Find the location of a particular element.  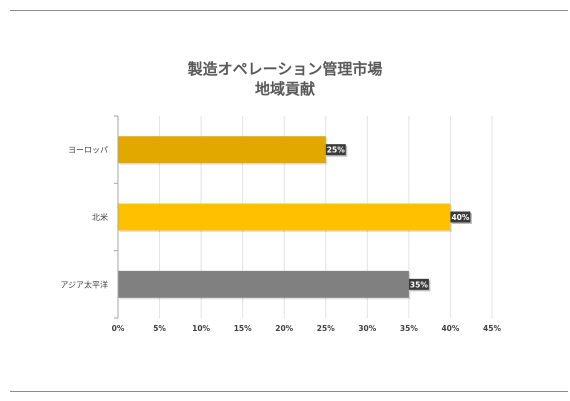

data-label: 40% is located at coordinates (460, 217).